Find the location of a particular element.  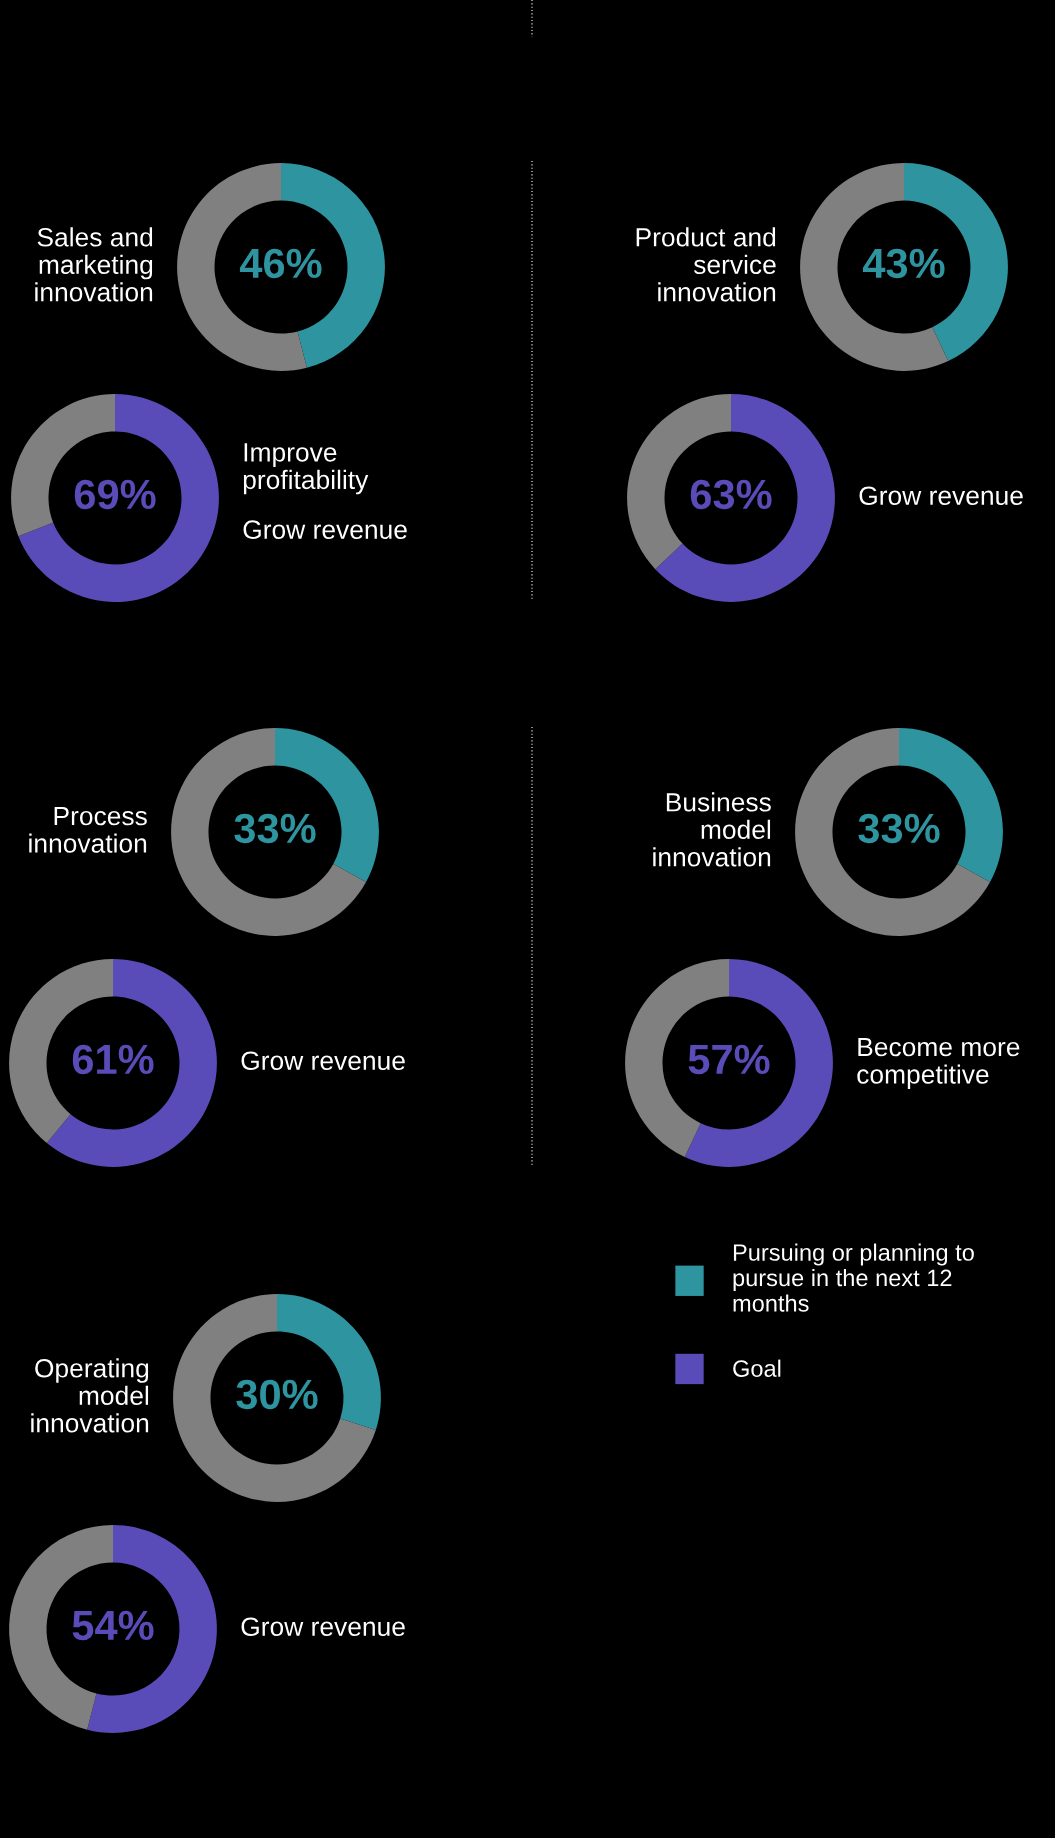

data-label: 63% is located at coordinates (731, 494).